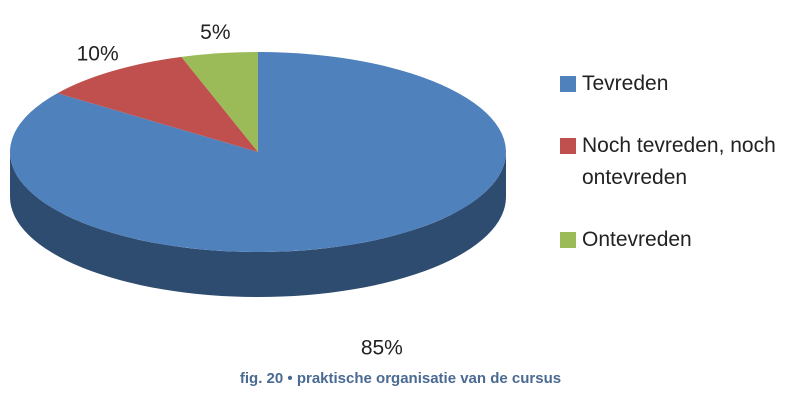  I want to click on legend-item: Noch tevreden, noch ontevreden, so click(680, 162).